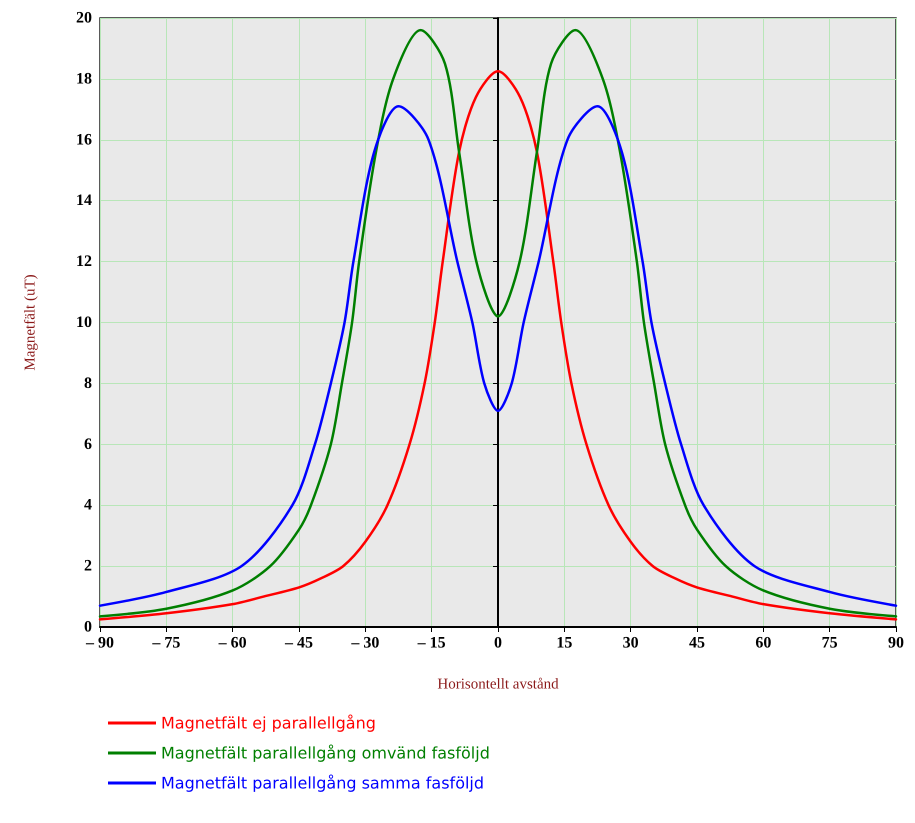  What do you see at coordinates (830, 643) in the screenshot?
I see `x-tick-label: 75` at bounding box center [830, 643].